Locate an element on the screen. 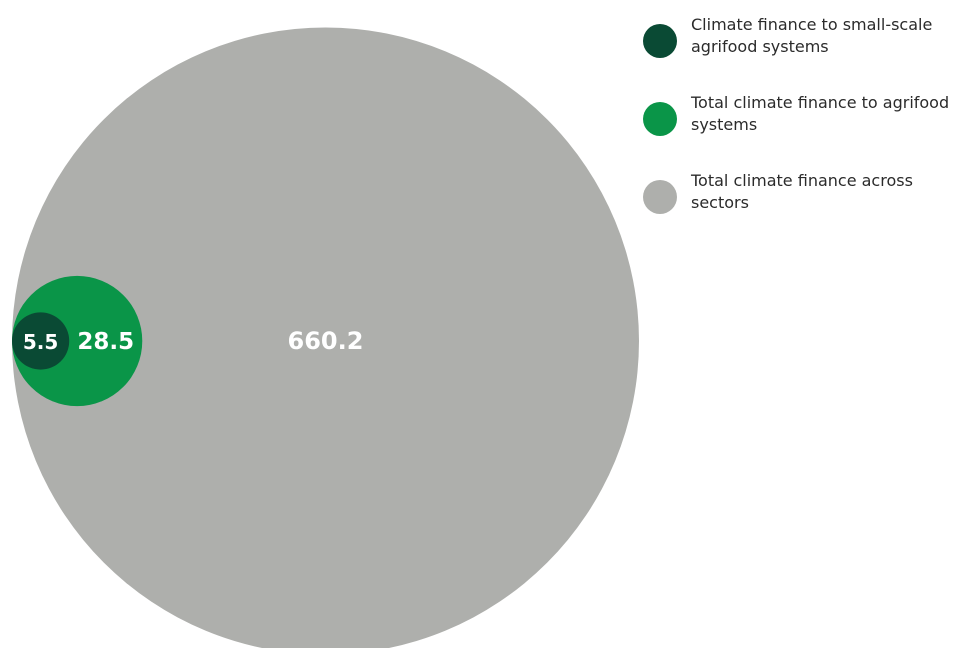 The height and width of the screenshot is (648, 968). bubble-small-scale is located at coordinates (41, 341).